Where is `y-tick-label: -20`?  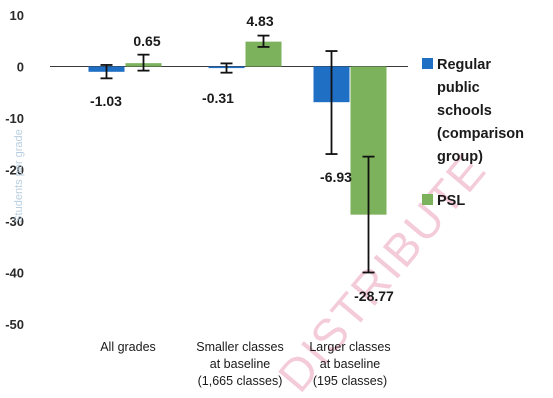
y-tick-label: -20 is located at coordinates (14, 170).